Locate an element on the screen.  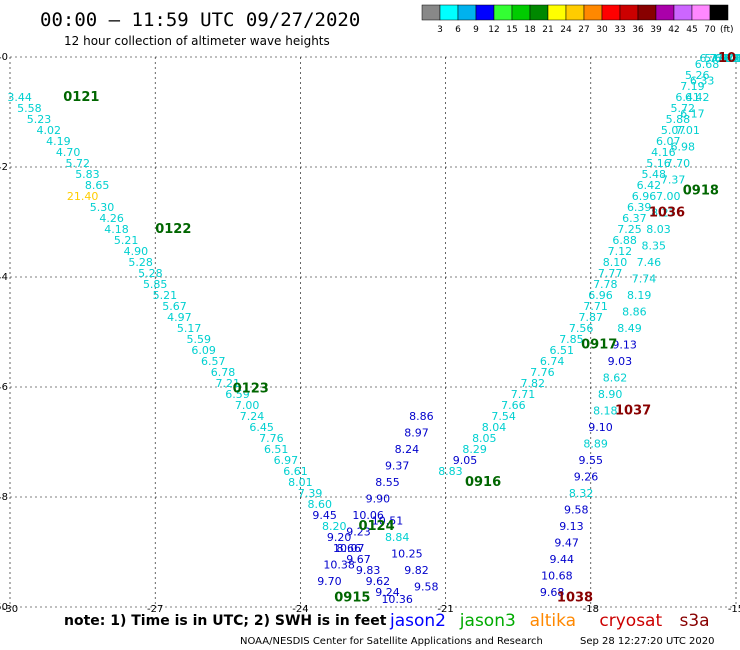
wave-height-value: 7.37 is located at coordinates (673, 180).